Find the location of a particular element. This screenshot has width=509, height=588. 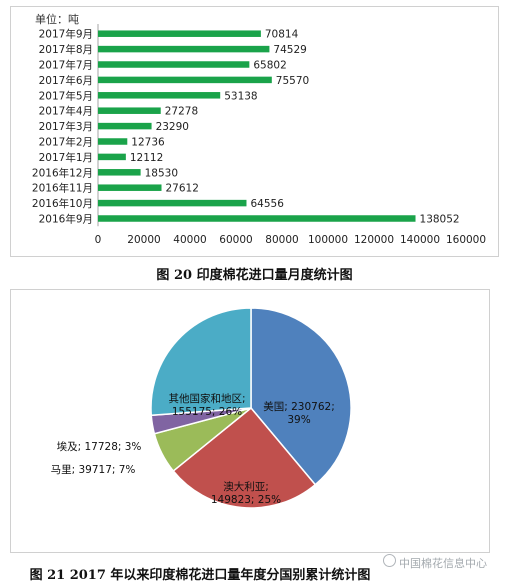

category-label: 2017年2月 is located at coordinates (66, 142).